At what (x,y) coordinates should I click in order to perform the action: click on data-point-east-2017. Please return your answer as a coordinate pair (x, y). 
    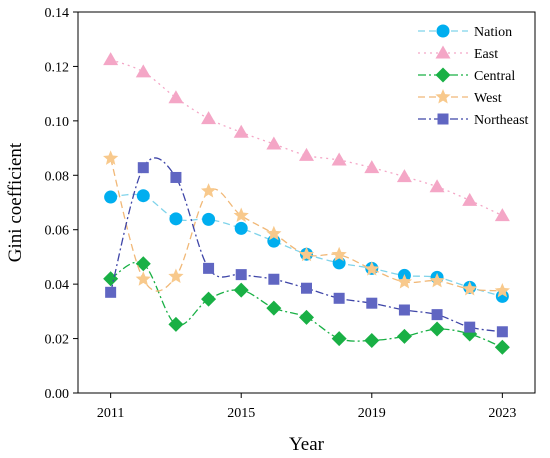
    Looking at the image, I should click on (306, 154).